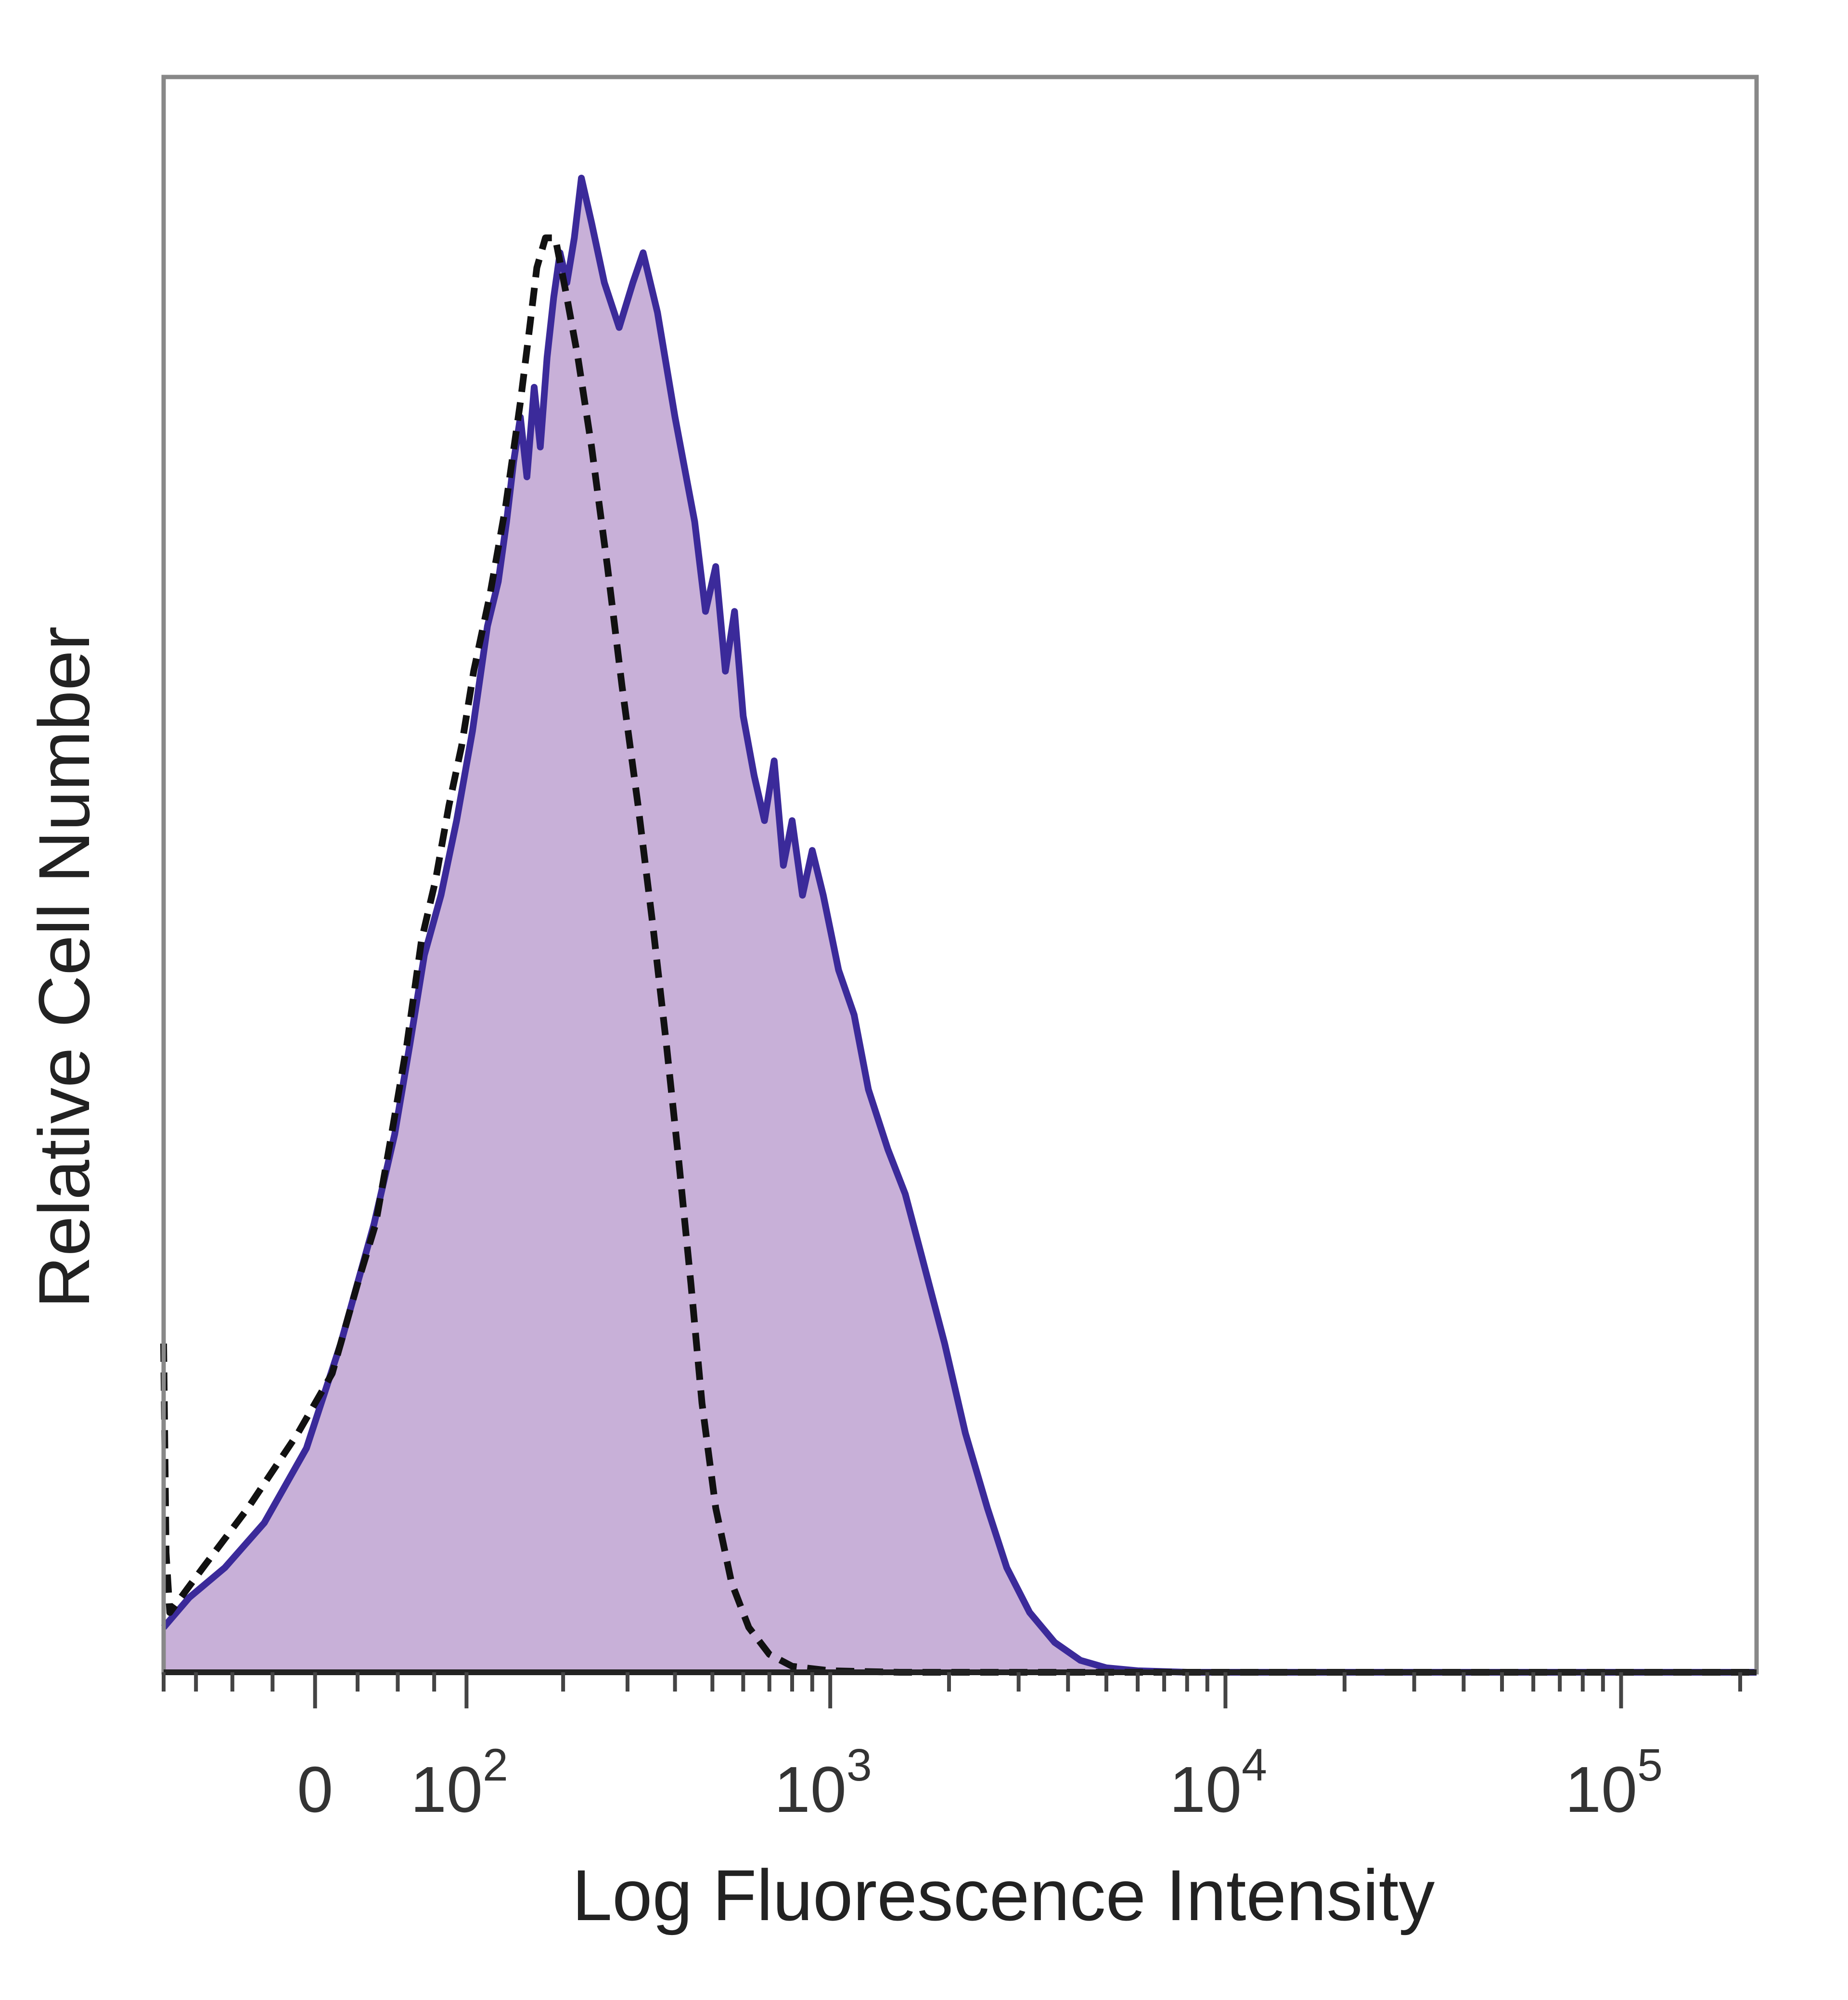  What do you see at coordinates (315, 1789) in the screenshot?
I see `x-tick-label: 0` at bounding box center [315, 1789].